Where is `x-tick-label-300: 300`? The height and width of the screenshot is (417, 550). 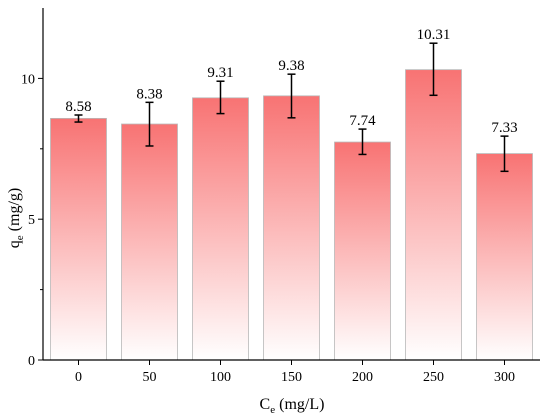
x-tick-label-300: 300 is located at coordinates (504, 377).